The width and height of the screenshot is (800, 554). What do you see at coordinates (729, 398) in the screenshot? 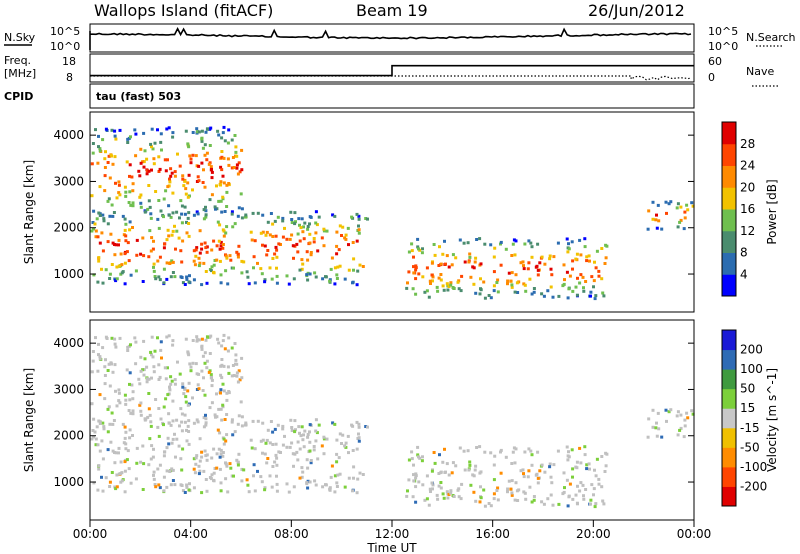
I see `velocity-swatch` at bounding box center [729, 398].